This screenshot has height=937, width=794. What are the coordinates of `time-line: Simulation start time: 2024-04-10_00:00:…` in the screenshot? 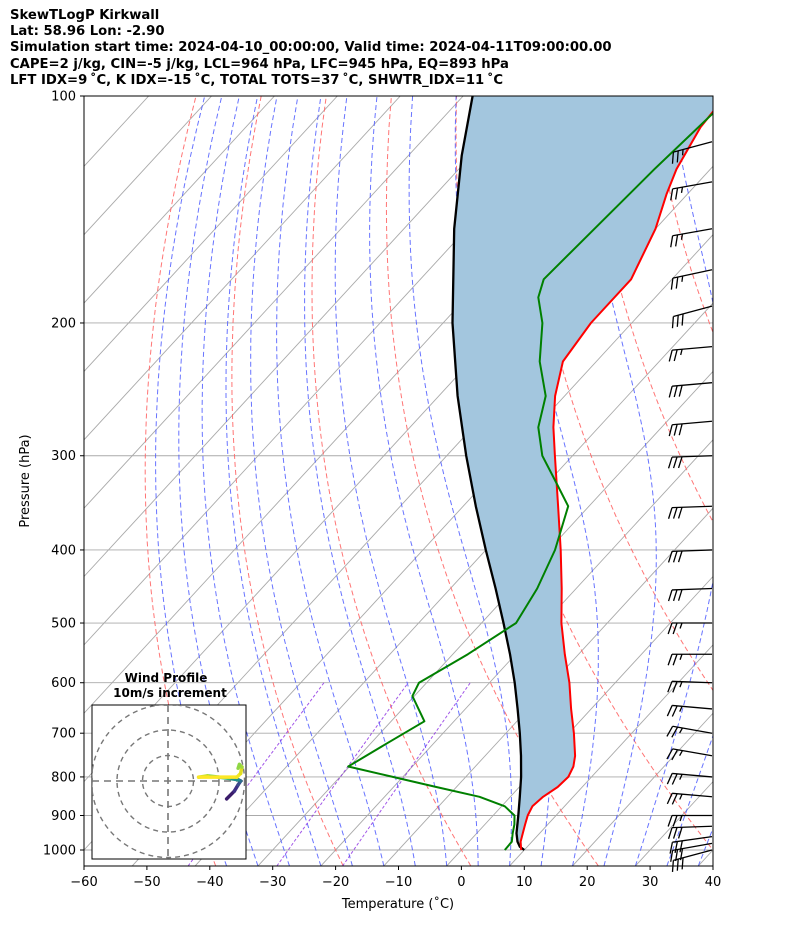 It's located at (311, 48).